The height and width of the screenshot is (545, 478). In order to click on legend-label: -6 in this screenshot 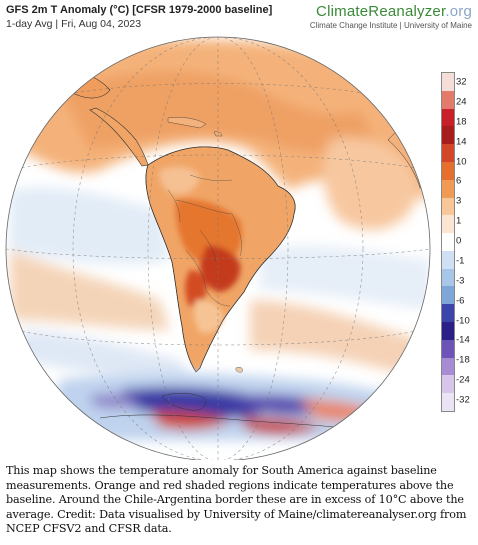, I will do `click(460, 301)`.